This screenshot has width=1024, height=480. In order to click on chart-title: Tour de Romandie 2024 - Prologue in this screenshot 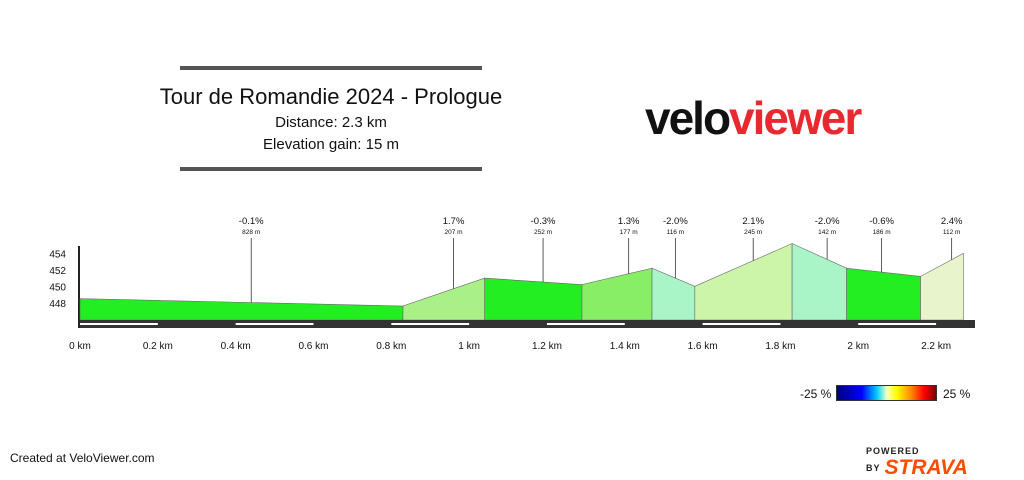, I will do `click(331, 96)`.